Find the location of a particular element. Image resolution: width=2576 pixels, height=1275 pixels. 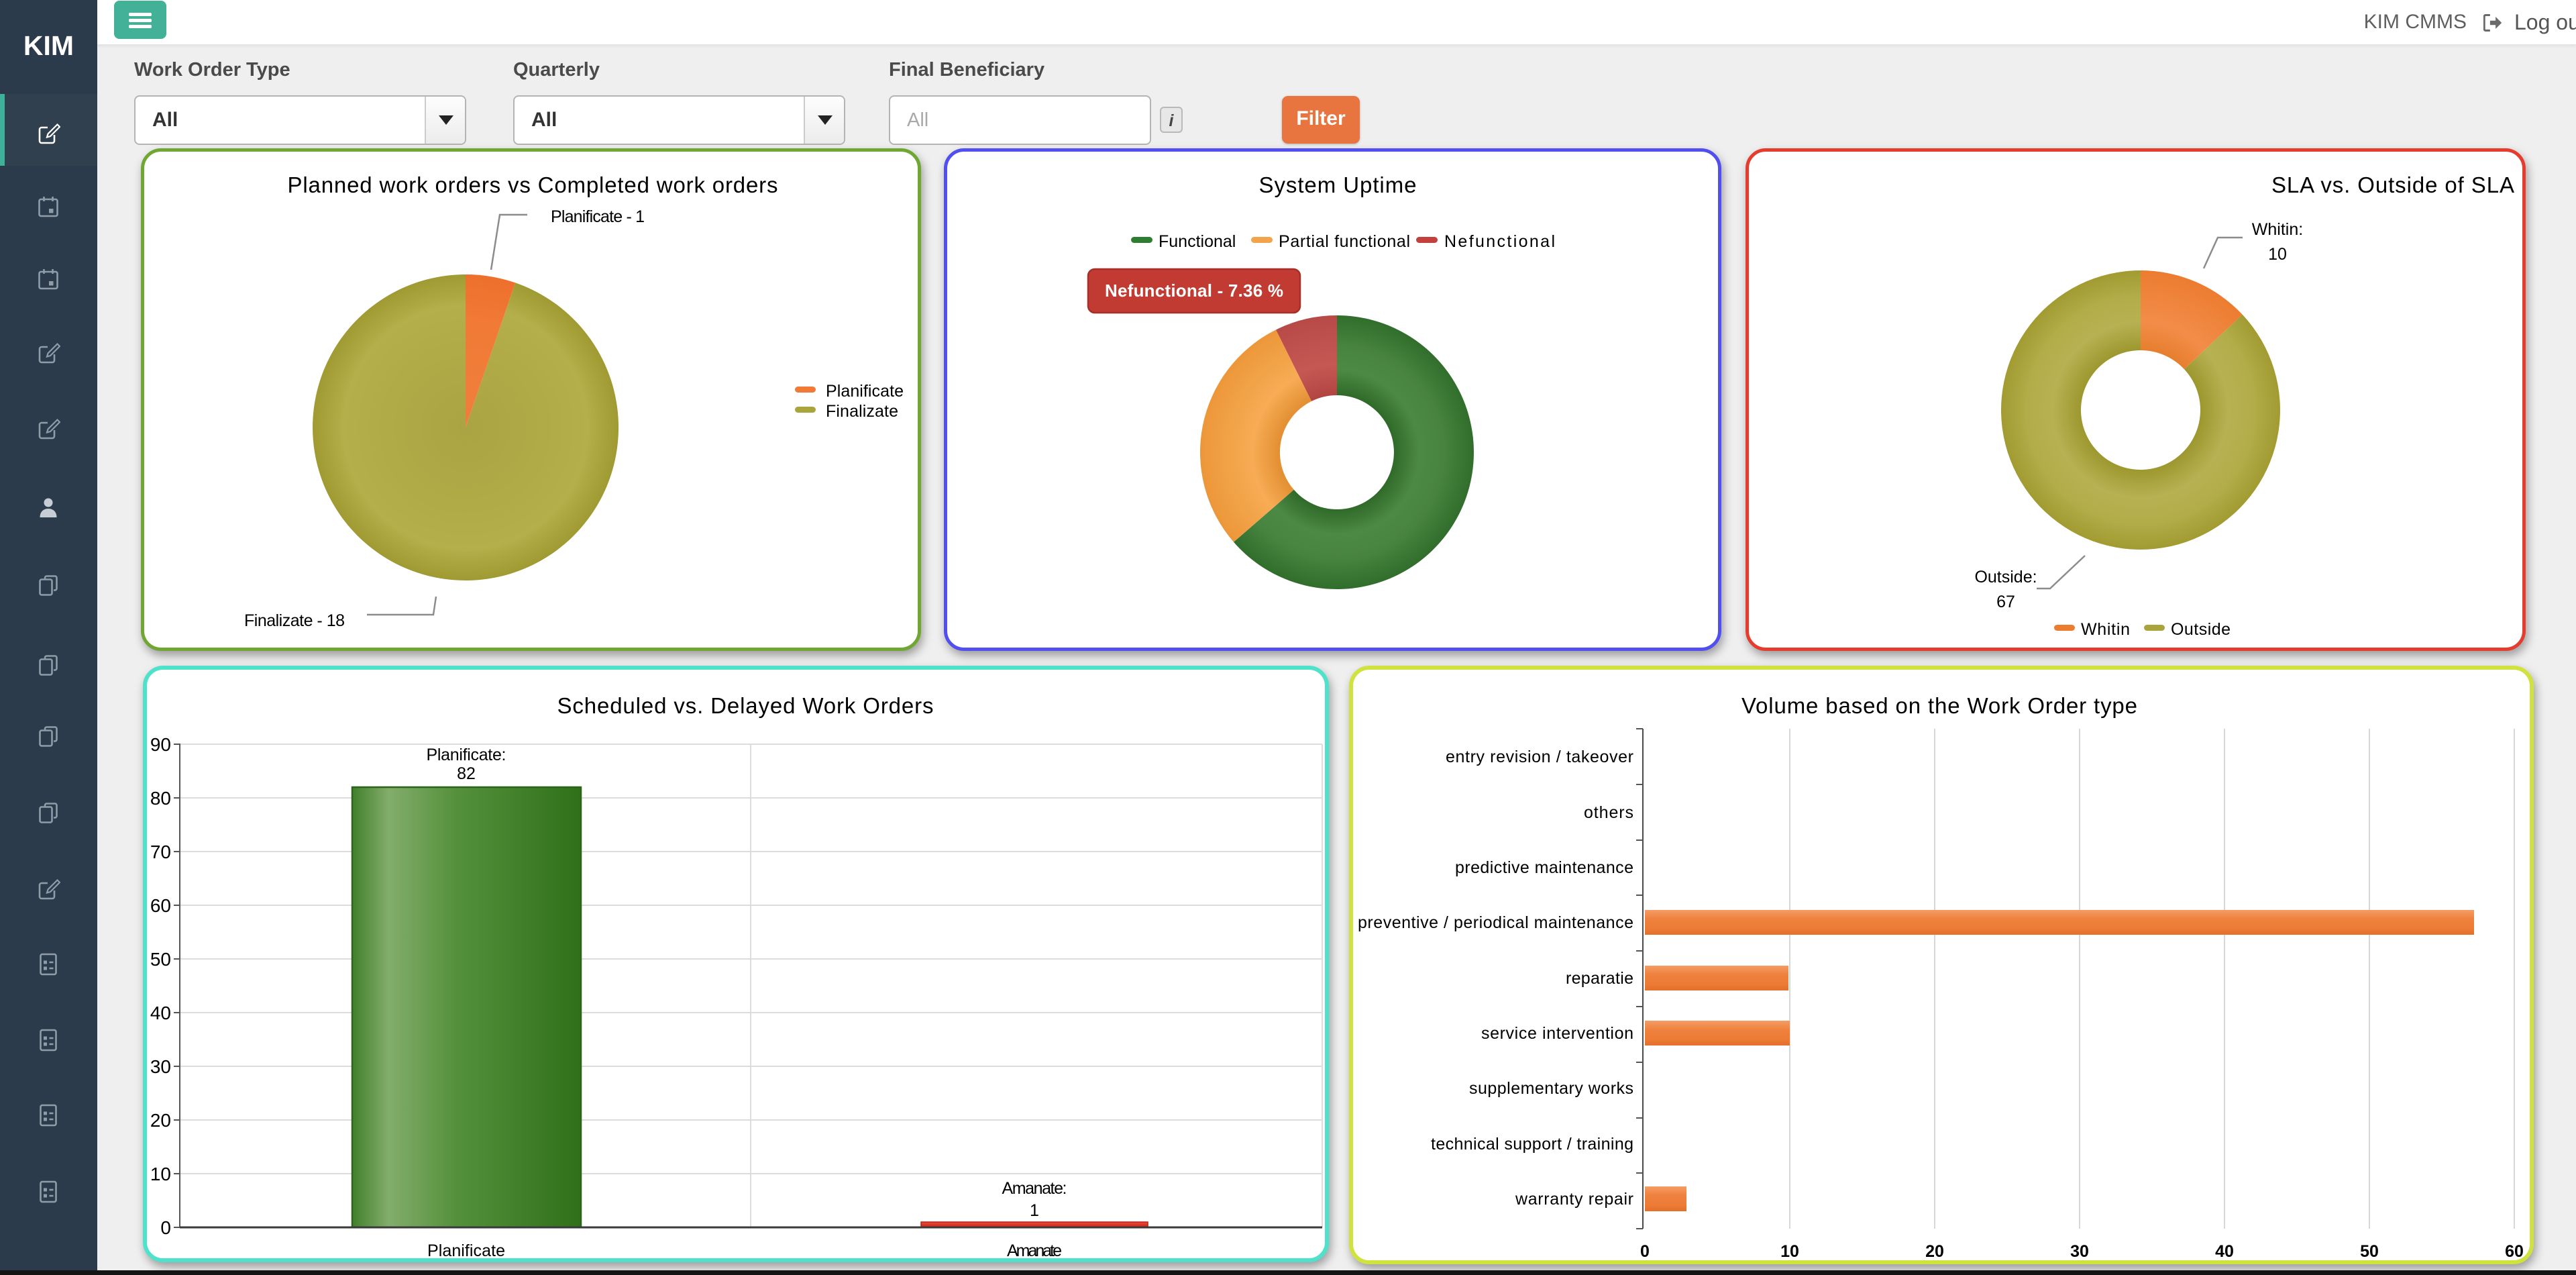

svg-text: Planificate: is located at coordinates (466, 755).